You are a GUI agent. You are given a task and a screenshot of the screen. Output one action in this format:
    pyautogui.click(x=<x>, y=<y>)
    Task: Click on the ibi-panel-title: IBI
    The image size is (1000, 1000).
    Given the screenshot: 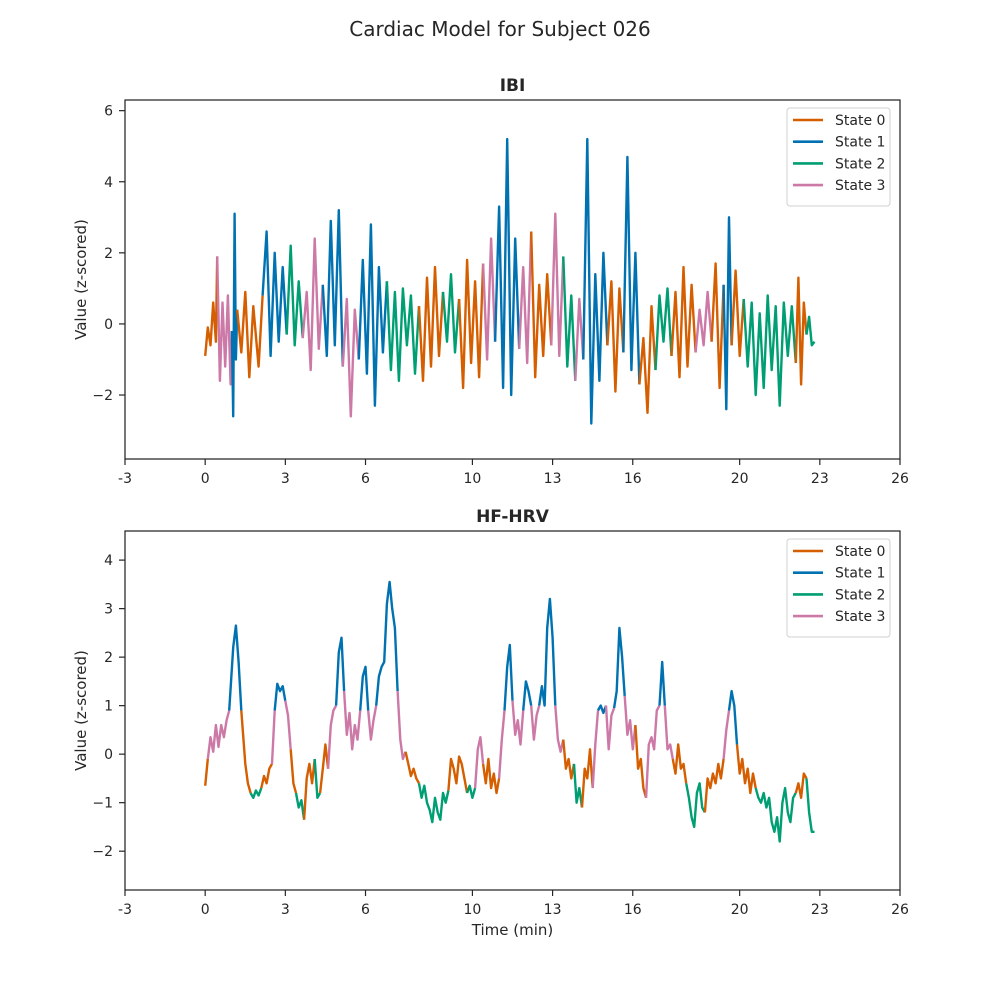 What is the action you would take?
    pyautogui.click(x=513, y=86)
    